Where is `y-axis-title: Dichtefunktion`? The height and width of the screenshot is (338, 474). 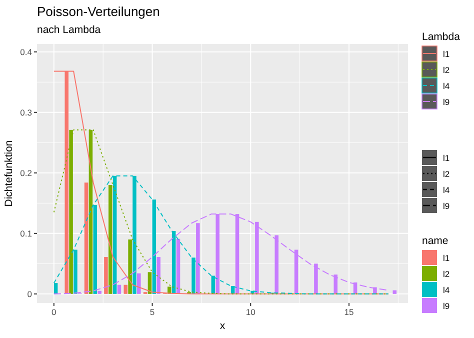
y-axis-title: Dichtefunktion is located at coordinates (9, 173).